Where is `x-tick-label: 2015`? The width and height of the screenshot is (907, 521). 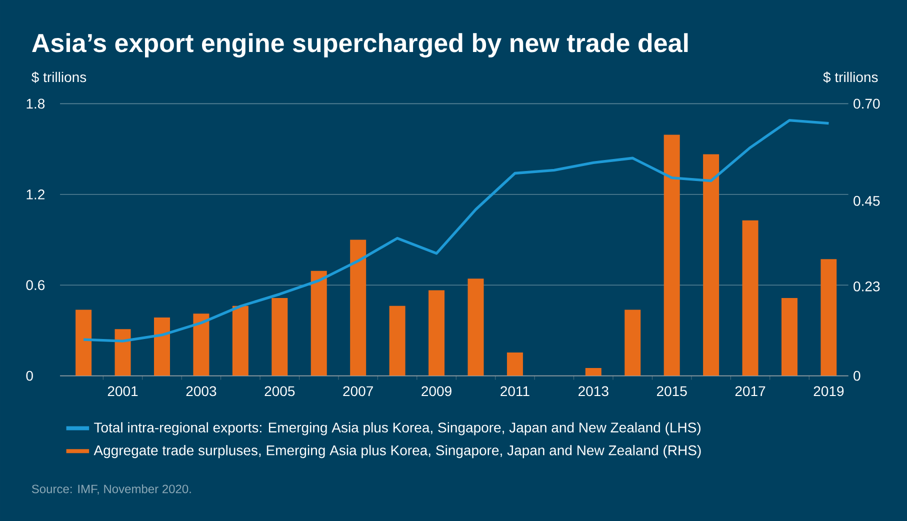 x-tick-label: 2015 is located at coordinates (671, 391).